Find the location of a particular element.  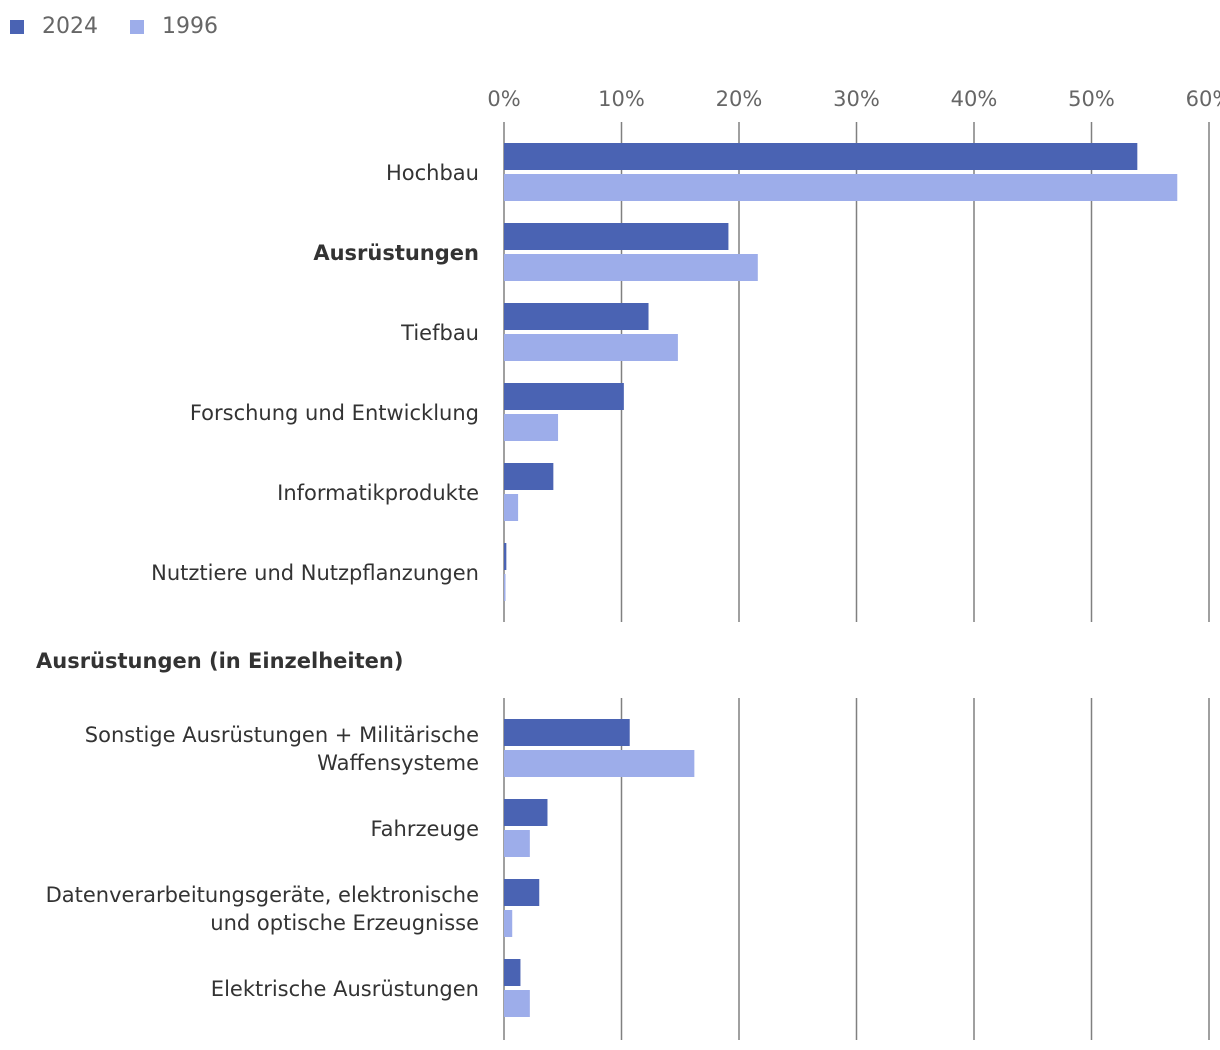

category-label: Informatikprodukte is located at coordinates (378, 493).